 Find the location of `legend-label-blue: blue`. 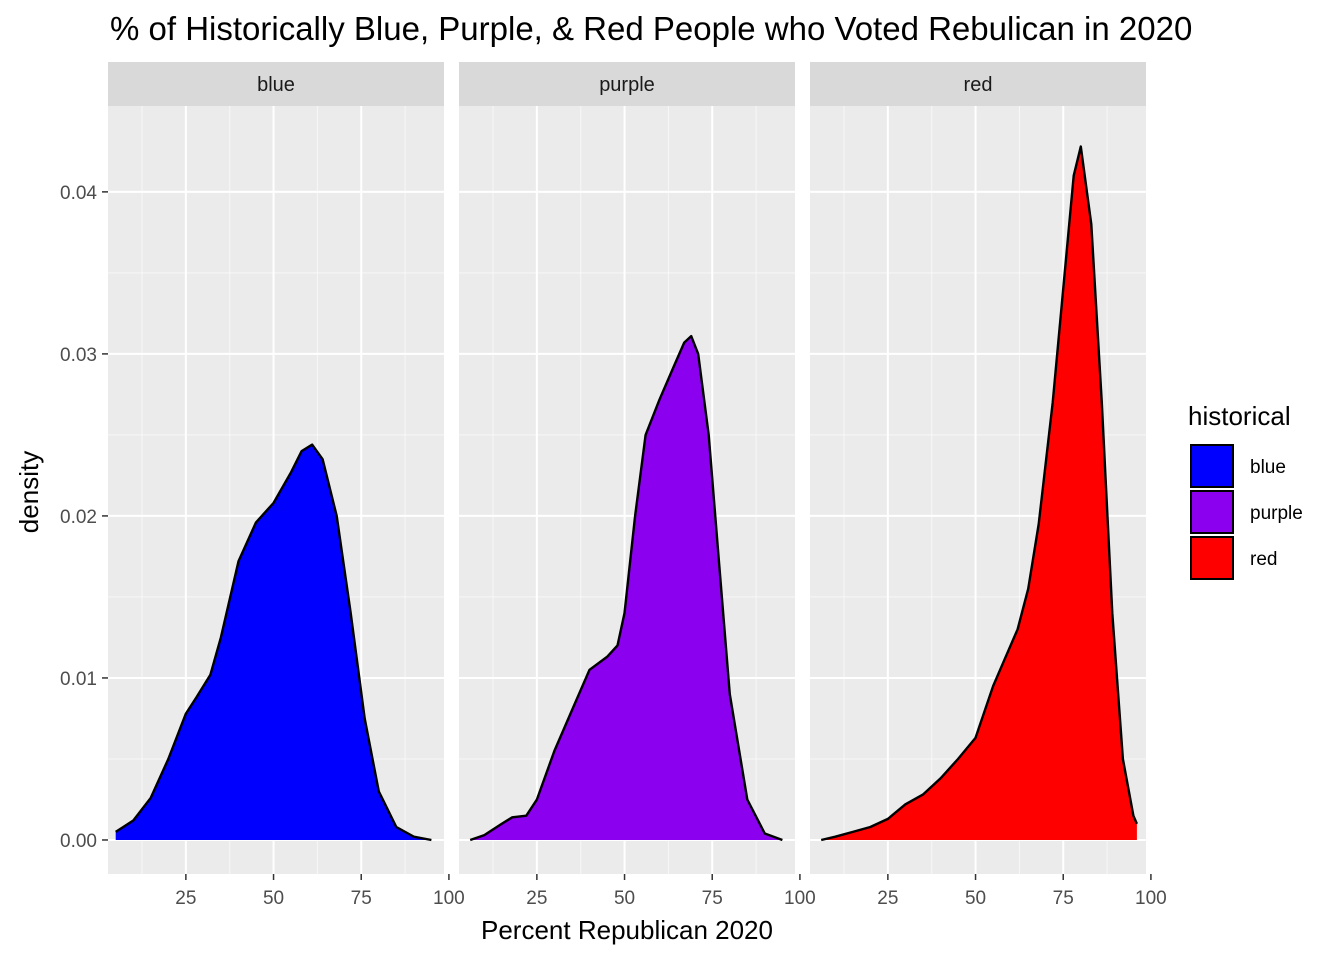

legend-label-blue: blue is located at coordinates (1268, 467).